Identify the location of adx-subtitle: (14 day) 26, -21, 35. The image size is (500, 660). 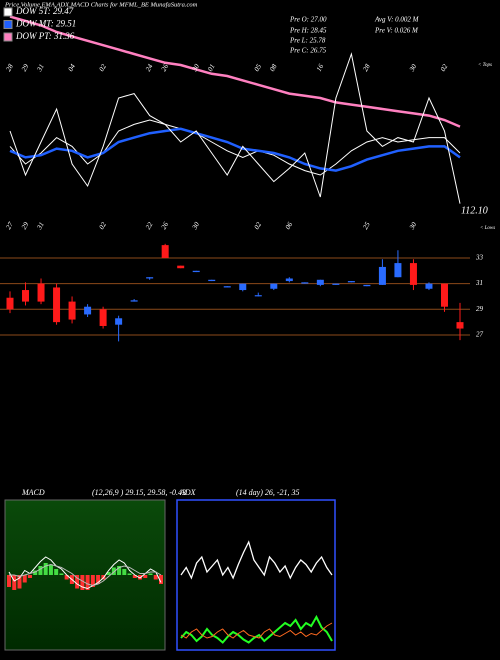
(268, 492).